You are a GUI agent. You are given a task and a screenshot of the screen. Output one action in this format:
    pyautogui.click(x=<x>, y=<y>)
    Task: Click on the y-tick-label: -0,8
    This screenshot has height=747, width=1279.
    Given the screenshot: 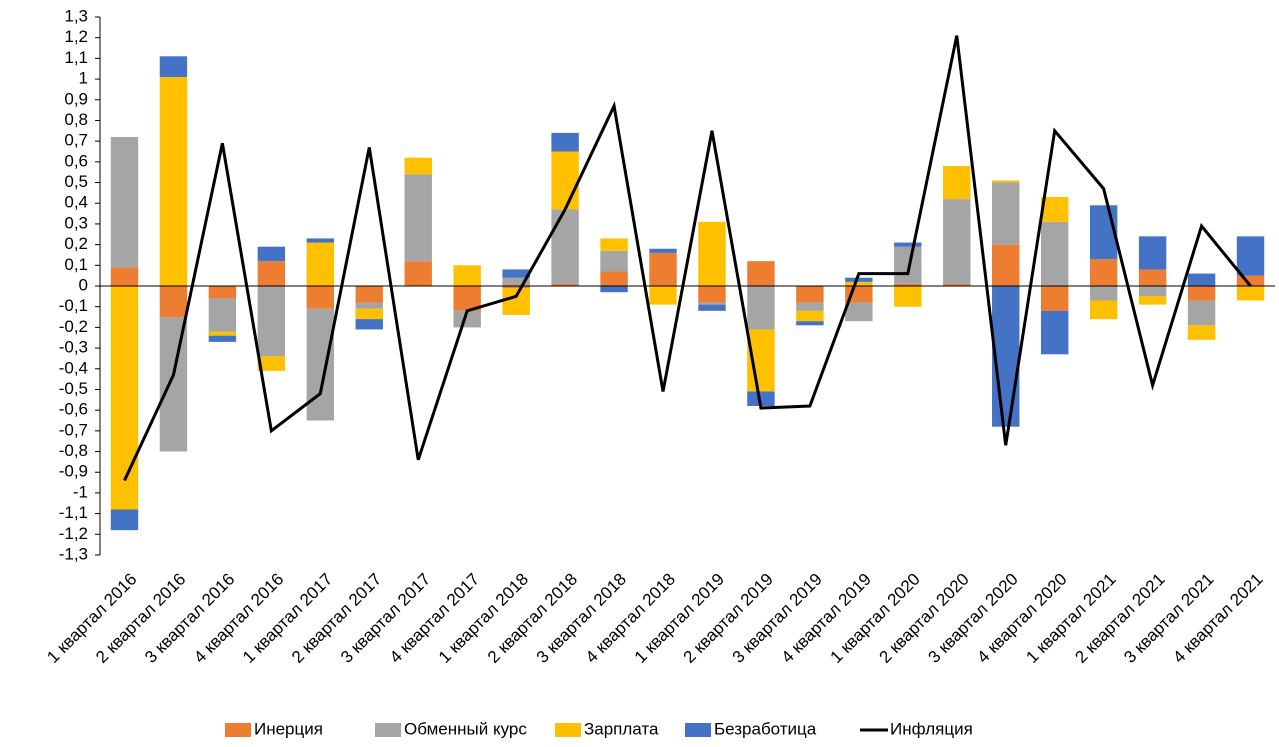 What is the action you would take?
    pyautogui.click(x=73, y=450)
    